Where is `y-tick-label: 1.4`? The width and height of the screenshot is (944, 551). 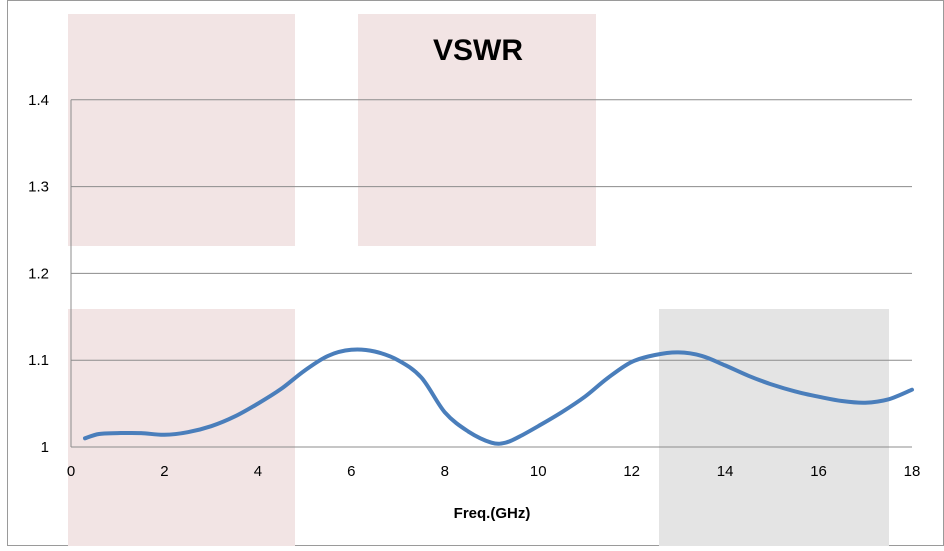 y-tick-label: 1.4 is located at coordinates (38, 100).